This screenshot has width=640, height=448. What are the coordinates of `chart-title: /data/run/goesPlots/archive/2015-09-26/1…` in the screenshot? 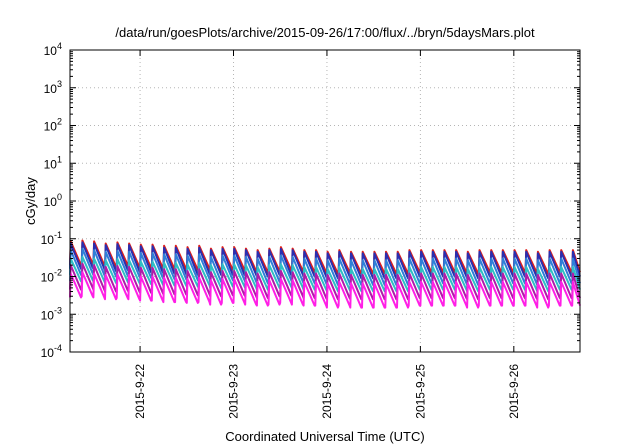 It's located at (325, 32).